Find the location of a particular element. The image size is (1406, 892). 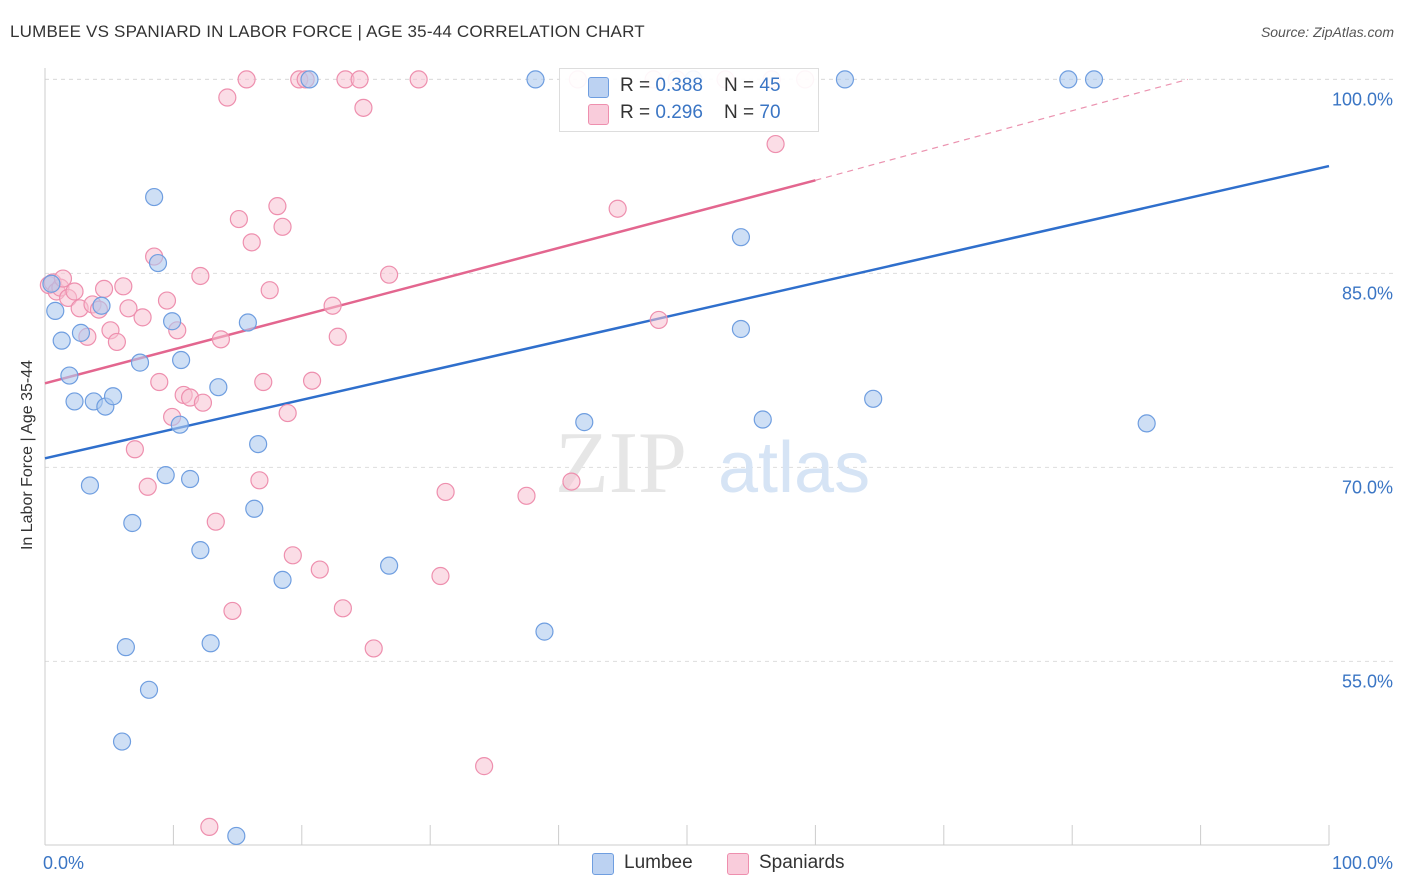

legend-lumbee-r-value: 0.388 is located at coordinates (679, 85).